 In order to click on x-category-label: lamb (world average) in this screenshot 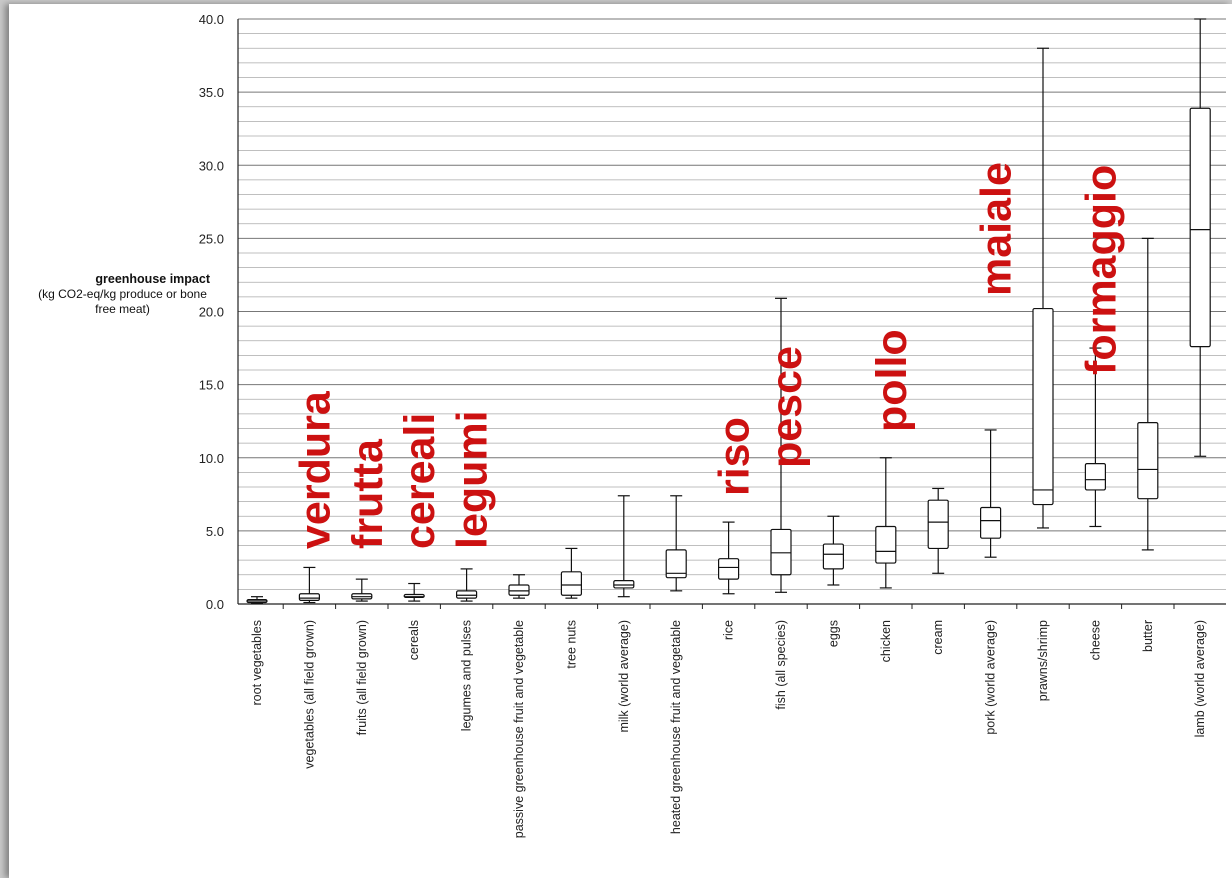, I will do `click(1200, 678)`.